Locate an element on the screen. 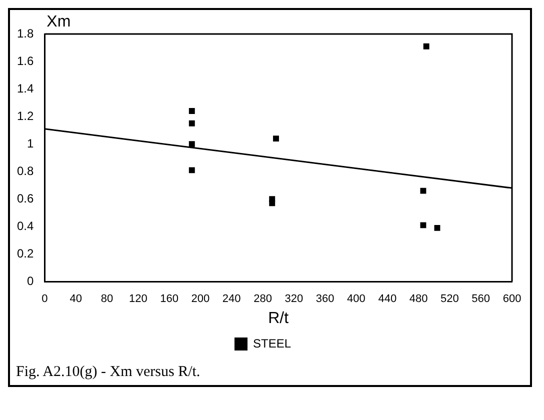 Image resolution: width=544 pixels, height=420 pixels. y-tick-label: 1.6 is located at coordinates (25, 61).